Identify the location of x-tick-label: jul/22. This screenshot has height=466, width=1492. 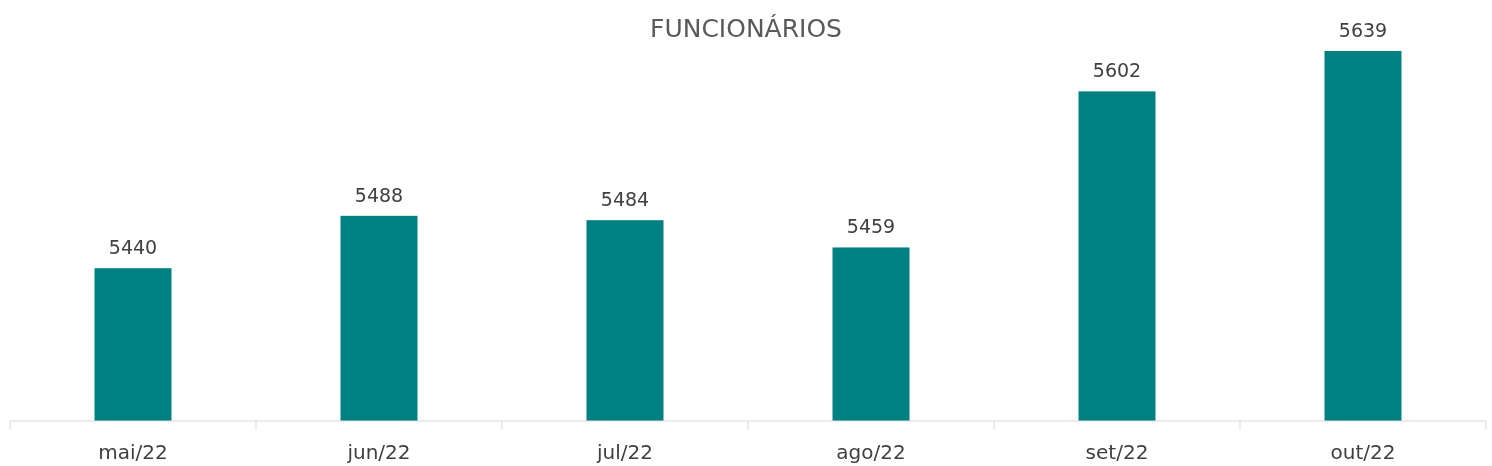
(624, 452).